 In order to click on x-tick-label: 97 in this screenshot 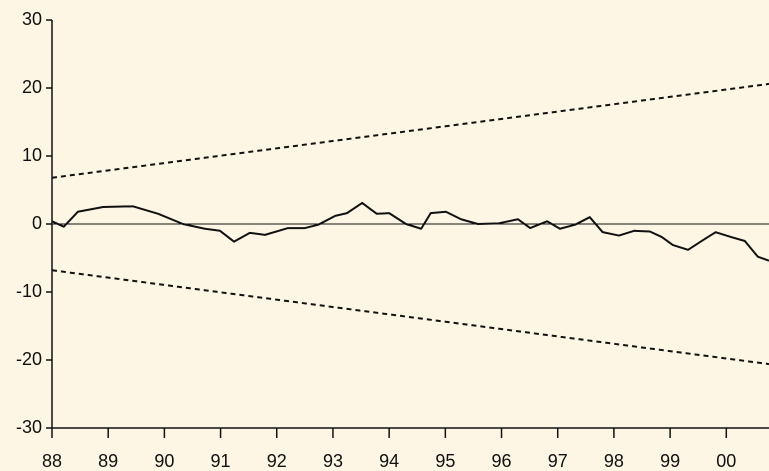, I will do `click(558, 461)`.